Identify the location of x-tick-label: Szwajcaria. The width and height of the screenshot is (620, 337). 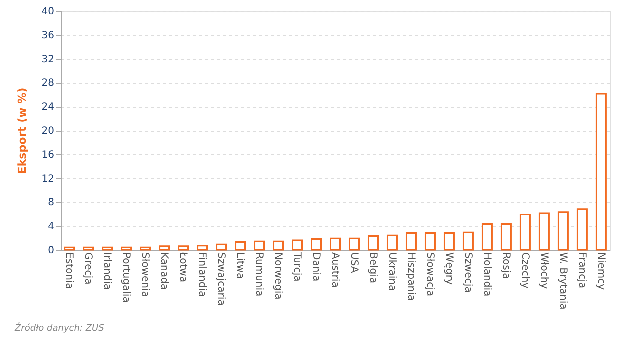
(221, 279).